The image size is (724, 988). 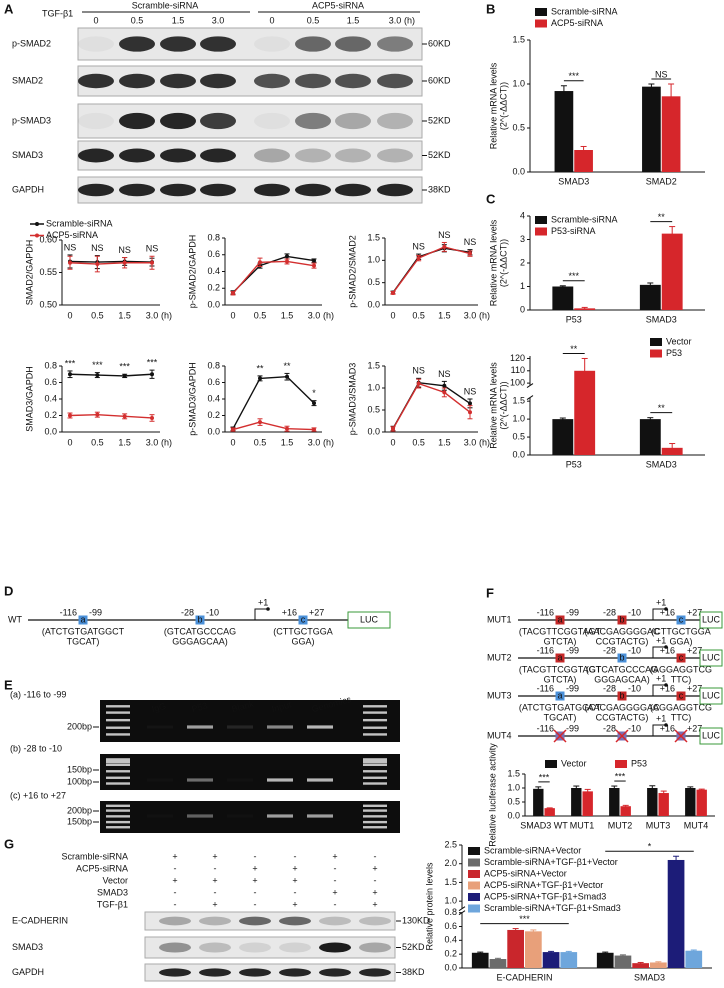 I want to click on condition-sign: +, so click(x=294, y=904).